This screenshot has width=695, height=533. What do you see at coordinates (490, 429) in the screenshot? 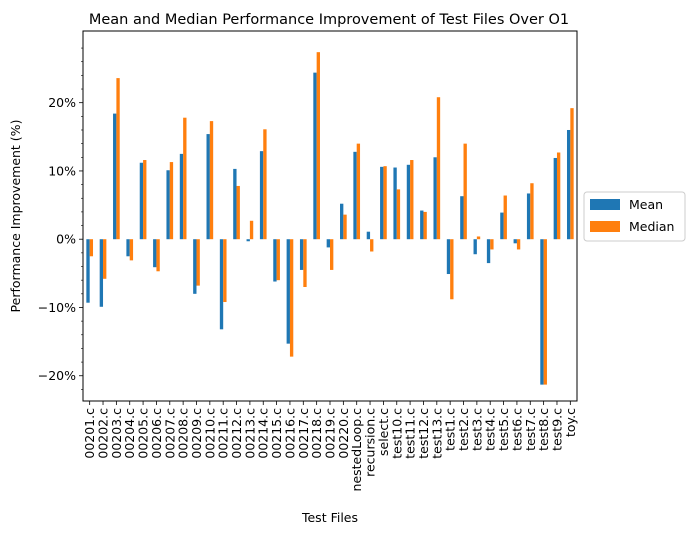
I see `x-tick-label: test4.c` at bounding box center [490, 429].